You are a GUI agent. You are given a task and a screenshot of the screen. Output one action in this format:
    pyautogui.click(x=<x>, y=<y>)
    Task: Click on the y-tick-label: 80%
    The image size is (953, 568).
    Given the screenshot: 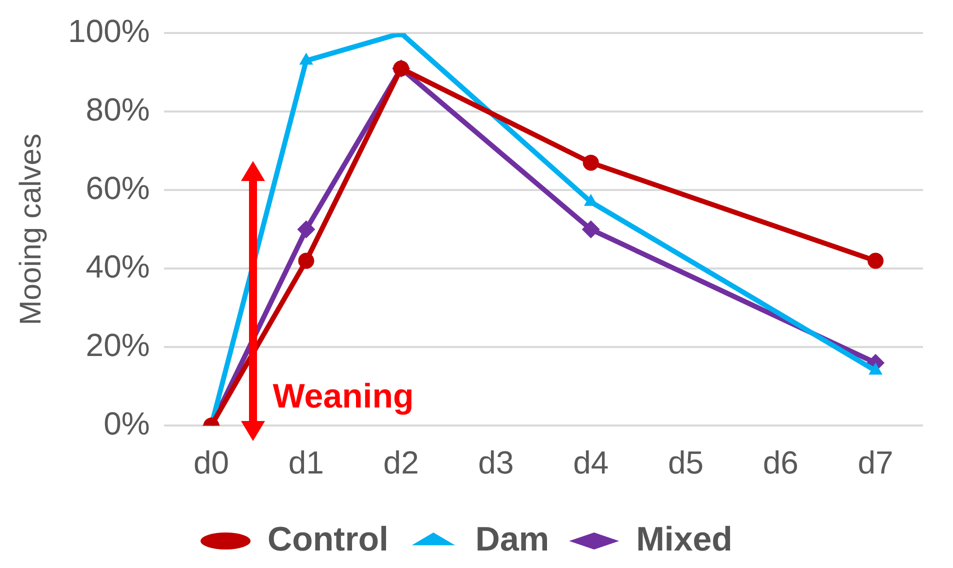 What is the action you would take?
    pyautogui.click(x=118, y=110)
    